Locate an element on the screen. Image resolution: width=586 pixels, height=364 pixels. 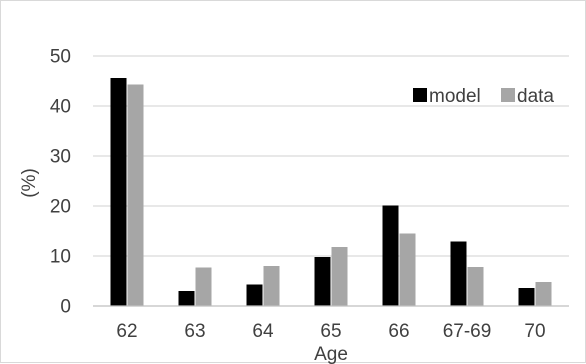
legend-label-model: model is located at coordinates (455, 96).